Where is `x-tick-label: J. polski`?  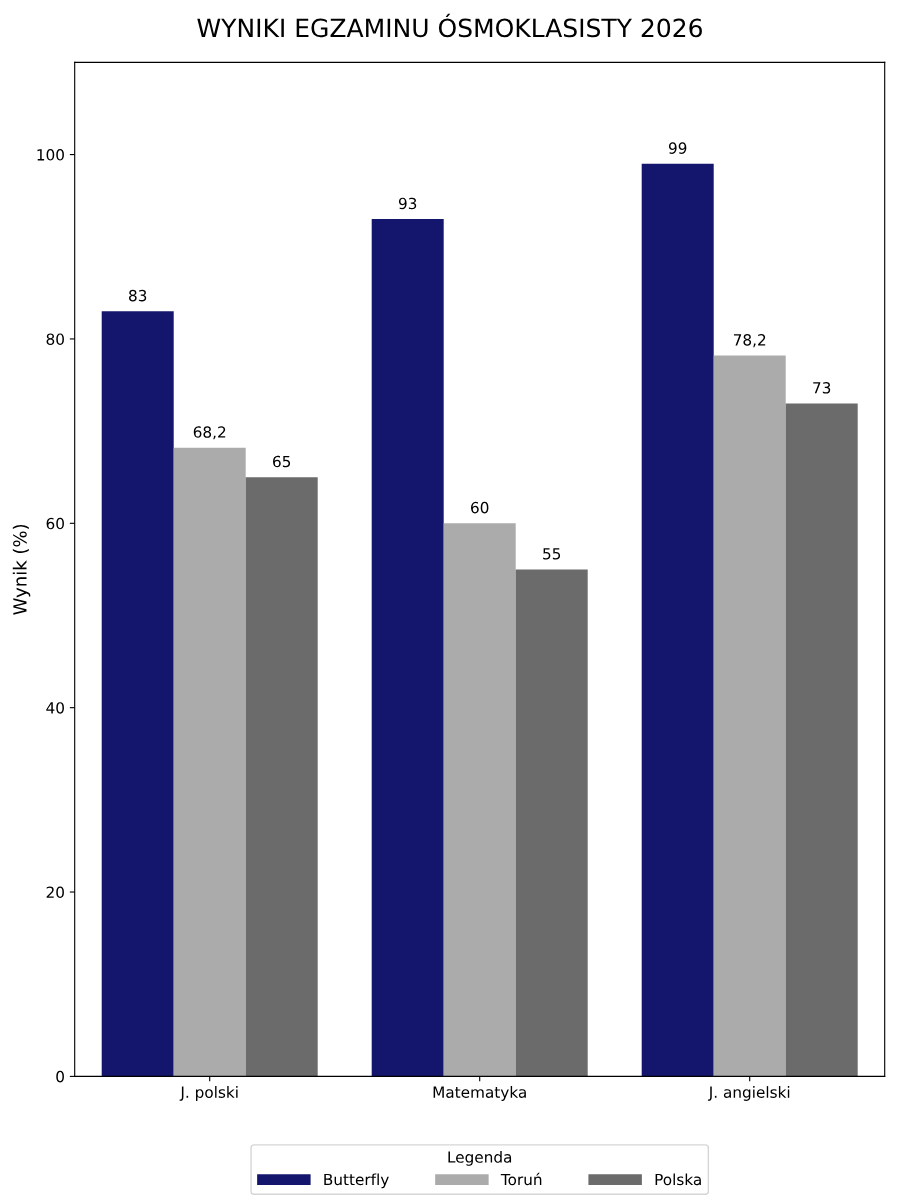
x-tick-label: J. polski is located at coordinates (208, 1093).